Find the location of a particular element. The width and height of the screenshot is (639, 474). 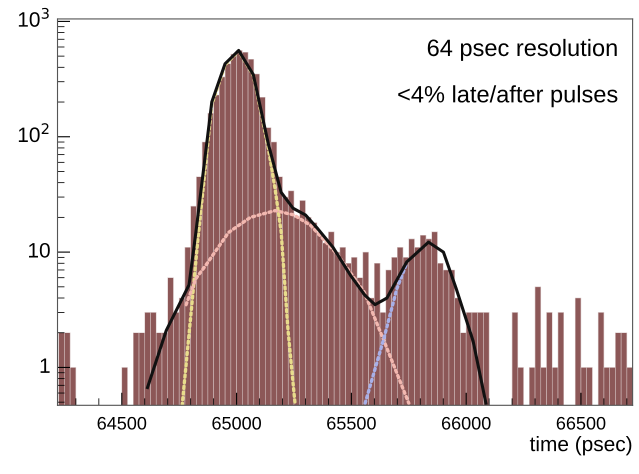

y-tick-label: 1 is located at coordinates (45, 365).